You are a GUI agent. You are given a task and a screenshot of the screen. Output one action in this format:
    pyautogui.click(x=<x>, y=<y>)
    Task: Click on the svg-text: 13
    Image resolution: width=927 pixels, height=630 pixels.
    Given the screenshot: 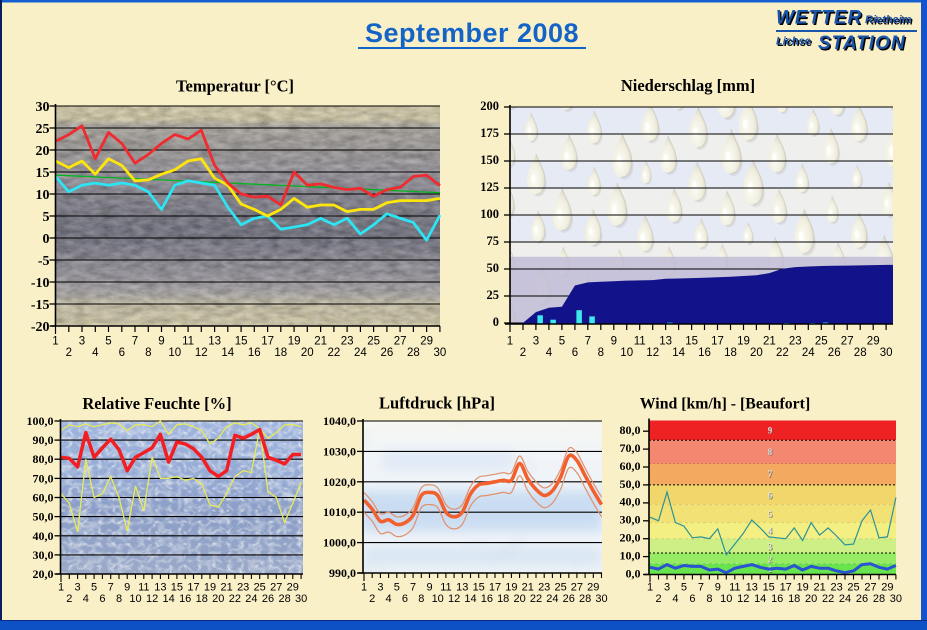 What is the action you would take?
    pyautogui.click(x=665, y=342)
    